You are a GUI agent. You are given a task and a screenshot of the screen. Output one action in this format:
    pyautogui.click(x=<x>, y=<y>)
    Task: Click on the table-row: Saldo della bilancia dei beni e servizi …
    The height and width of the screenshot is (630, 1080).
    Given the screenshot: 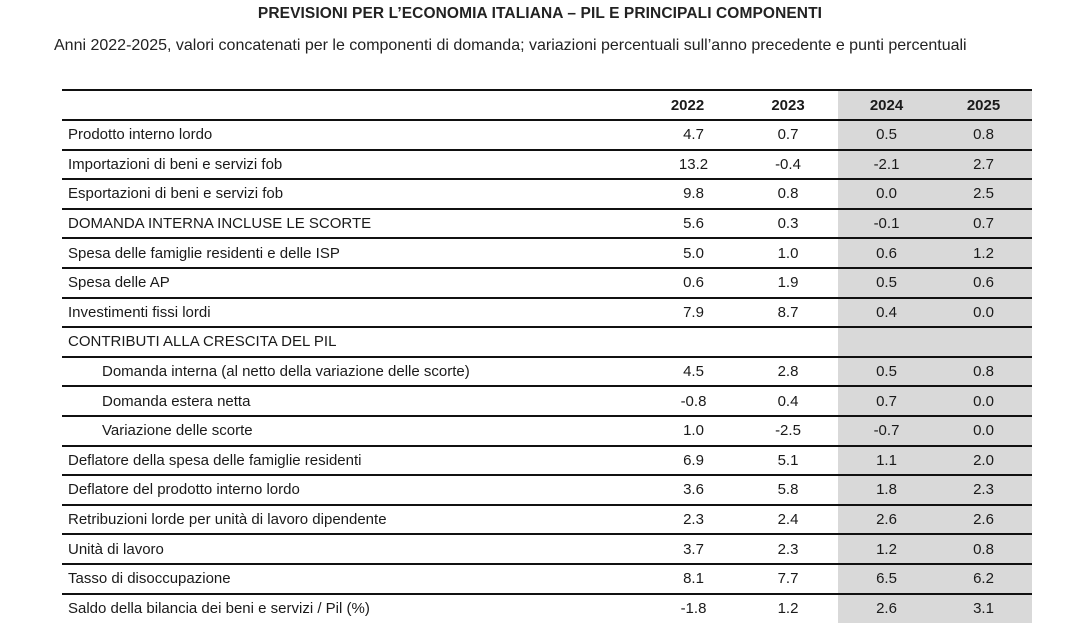 What is the action you would take?
    pyautogui.click(x=547, y=608)
    